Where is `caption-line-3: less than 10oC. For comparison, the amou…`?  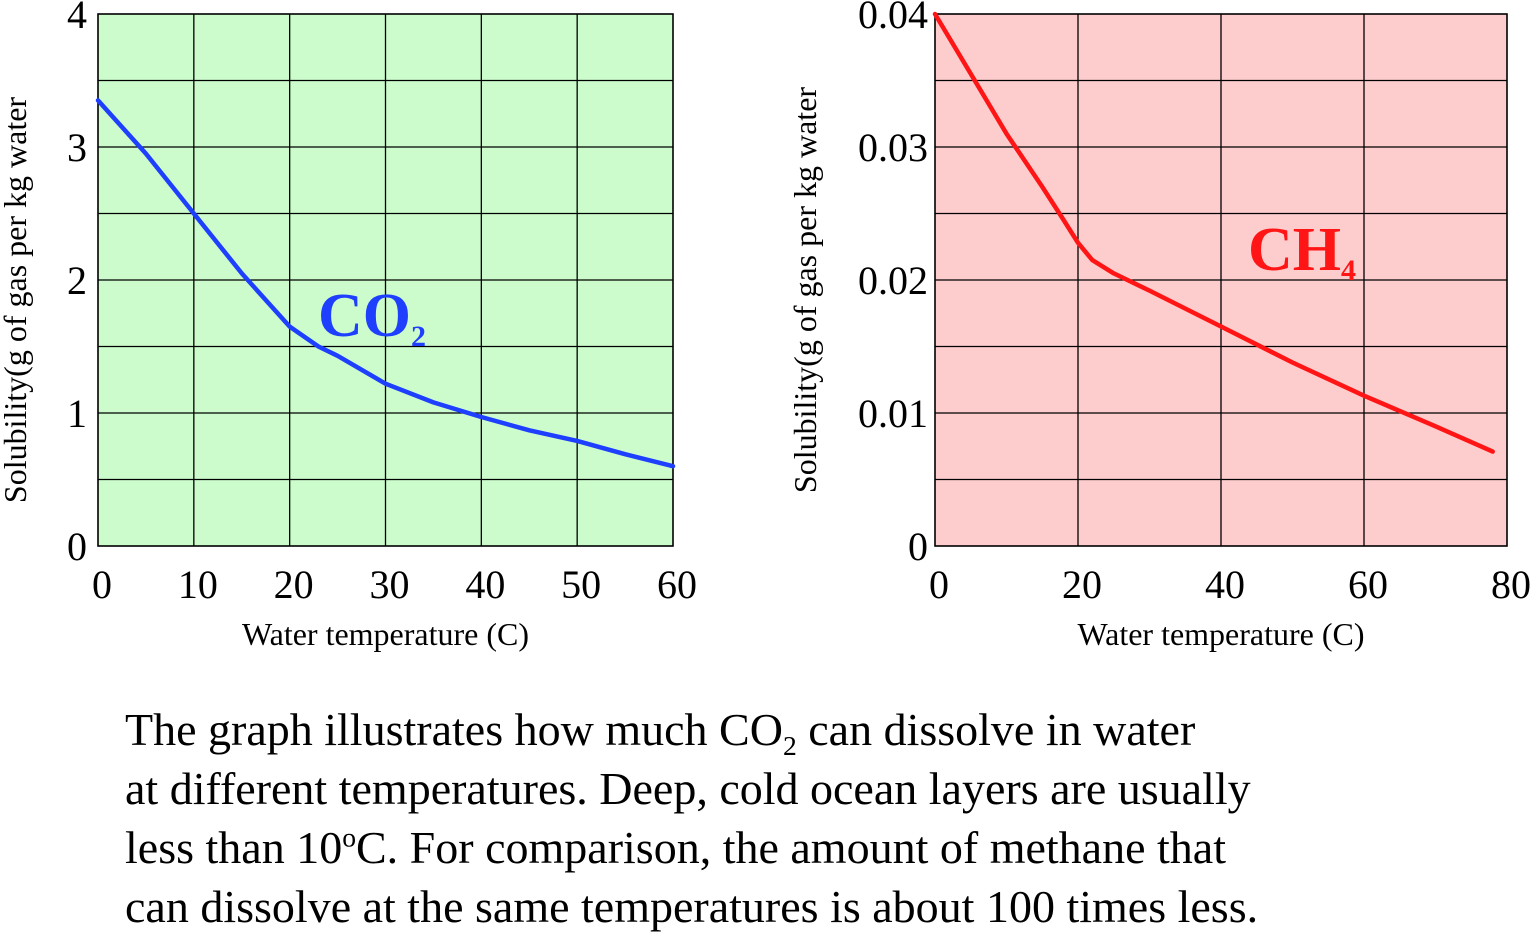 caption-line-3: less than 10oC. For comparison, the amou… is located at coordinates (825, 847).